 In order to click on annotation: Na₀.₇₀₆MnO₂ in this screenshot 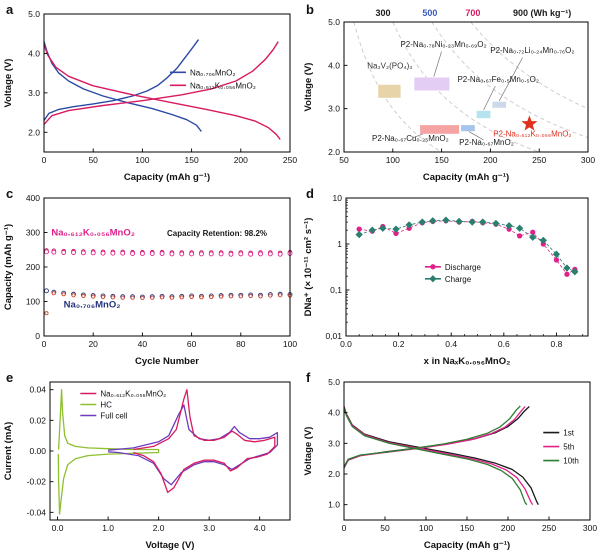, I will do `click(92, 305)`.